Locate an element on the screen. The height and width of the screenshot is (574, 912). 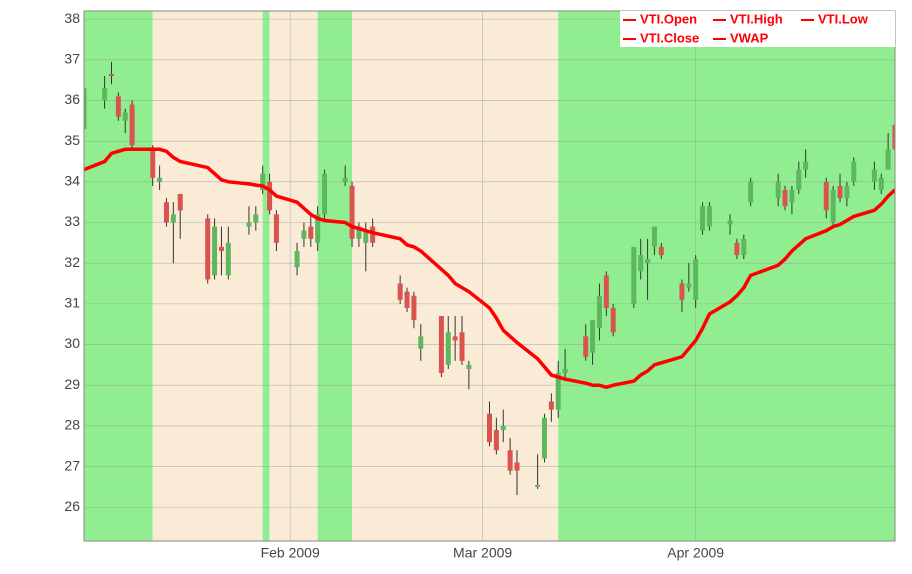
legend-label: VWAP is located at coordinates (749, 37).